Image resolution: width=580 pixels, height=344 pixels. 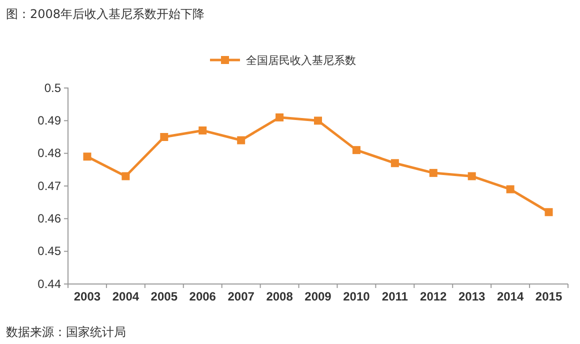 What do you see at coordinates (241, 297) in the screenshot?
I see `x-tick-label: 2007` at bounding box center [241, 297].